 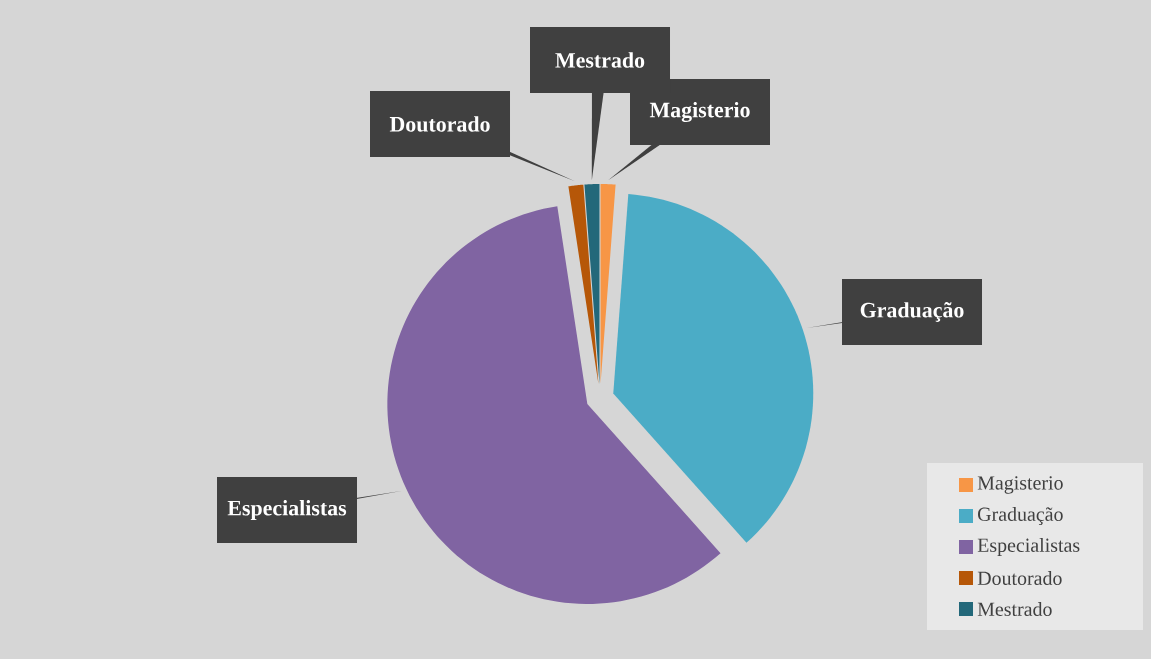 What do you see at coordinates (287, 510) in the screenshot?
I see `slice-label: Especialistas` at bounding box center [287, 510].